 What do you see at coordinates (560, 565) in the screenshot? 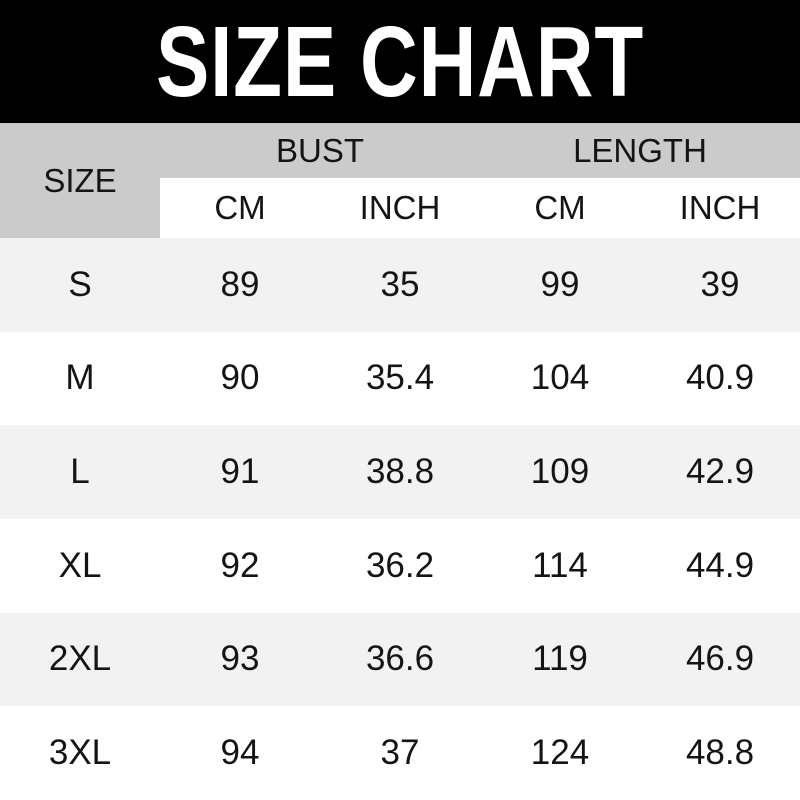
I see `value-cell: 114` at bounding box center [560, 565].